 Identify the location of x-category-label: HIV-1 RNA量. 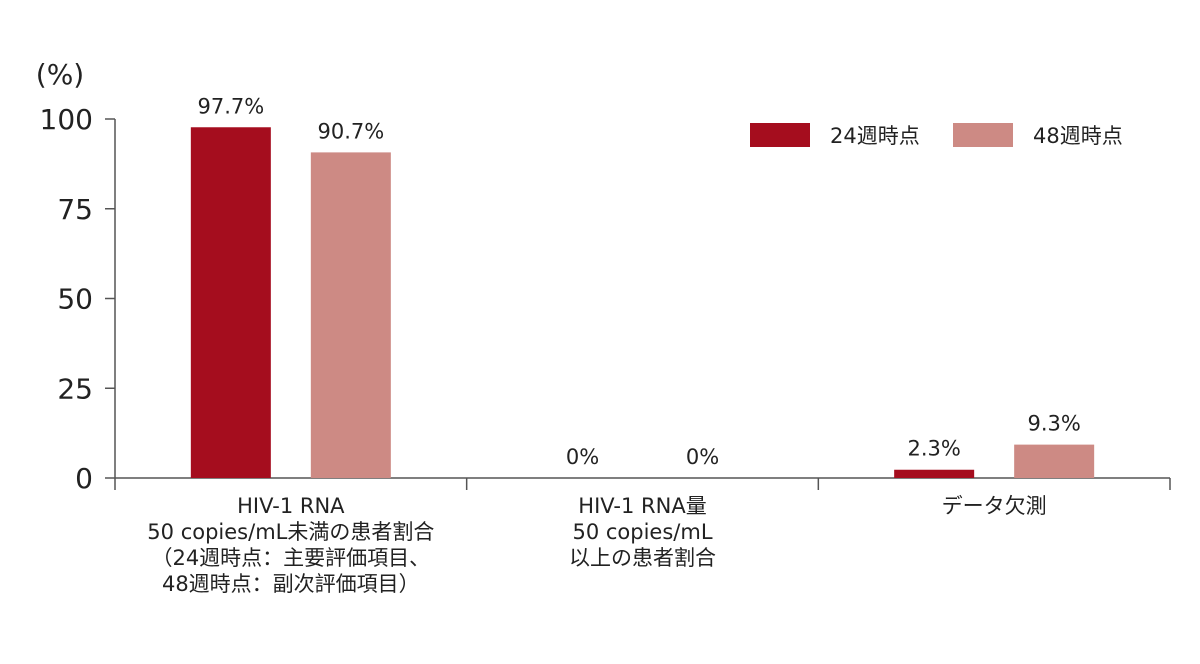
(642, 506).